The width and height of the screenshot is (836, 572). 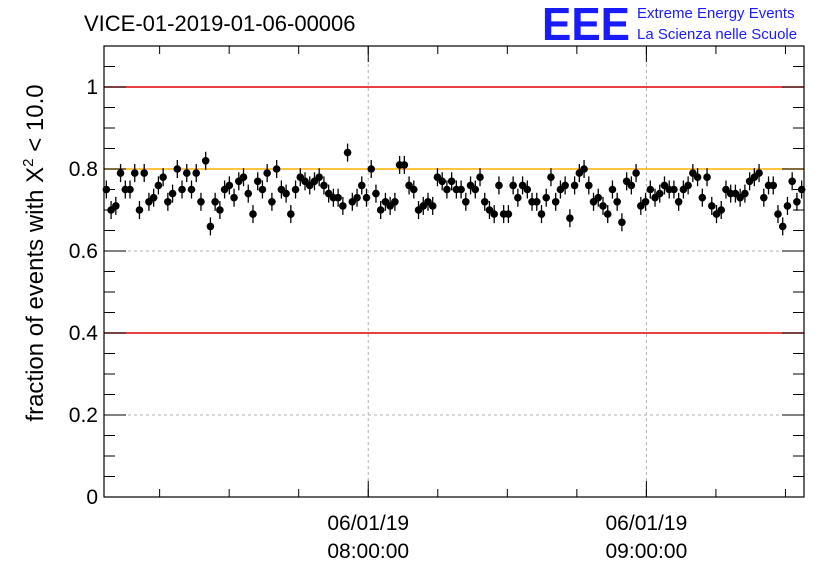 I want to click on y-axis-label: fraction of events with X2 < 10.0, so click(x=34, y=252).